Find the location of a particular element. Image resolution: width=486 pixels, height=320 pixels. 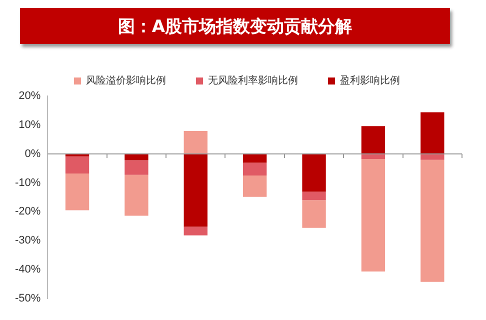

y-tick-label: 0% is located at coordinates (32, 154).